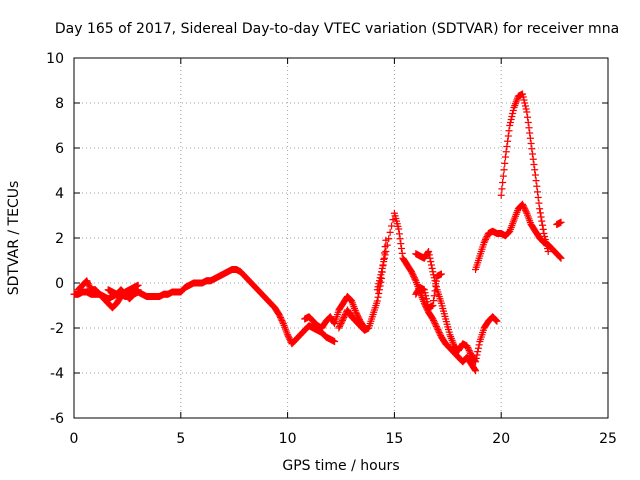  What do you see at coordinates (123, 294) in the screenshot?
I see `series-sat-c` at bounding box center [123, 294].